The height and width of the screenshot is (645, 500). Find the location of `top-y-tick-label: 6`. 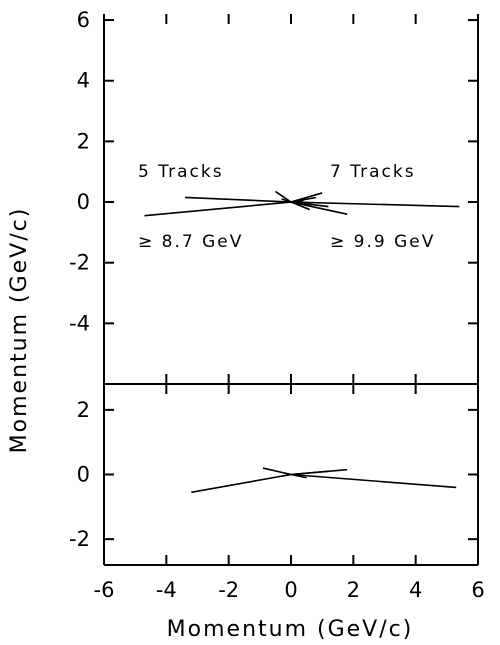

top-y-tick-label: 6 is located at coordinates (83, 20).